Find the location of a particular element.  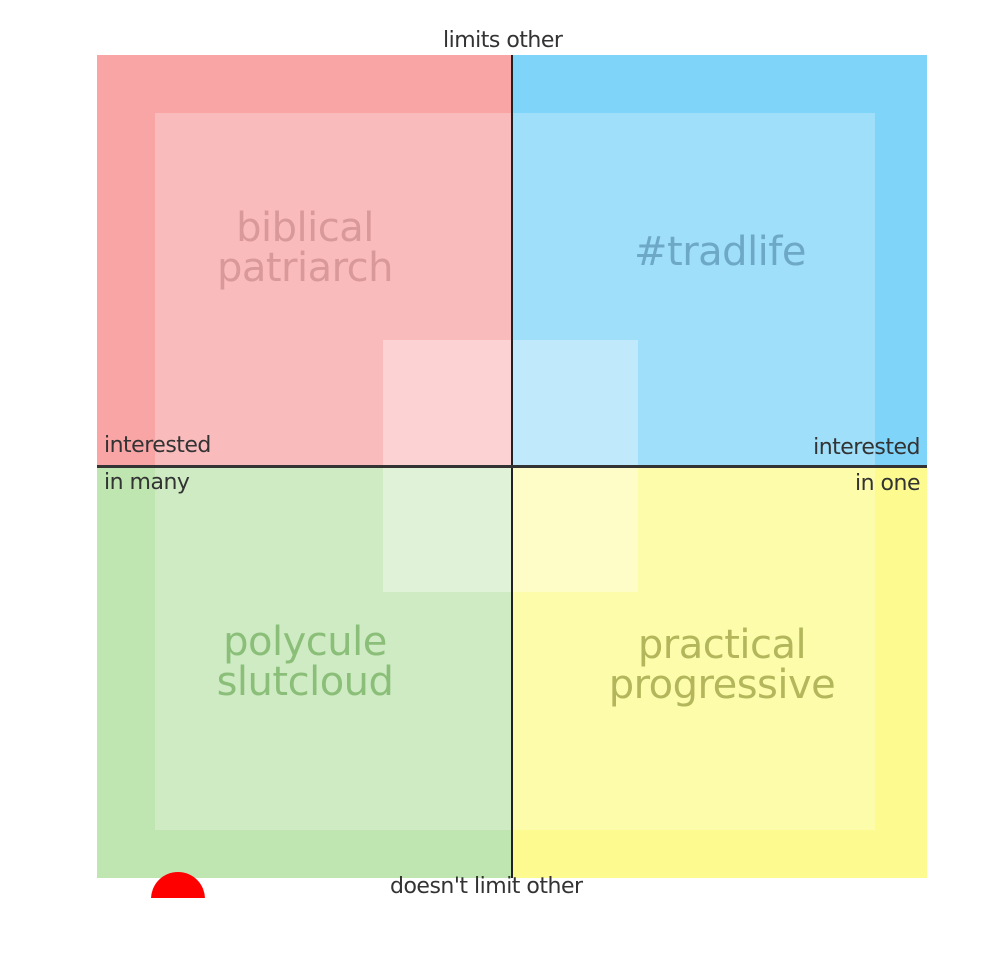

label-line: #tradlife is located at coordinates (720, 252).